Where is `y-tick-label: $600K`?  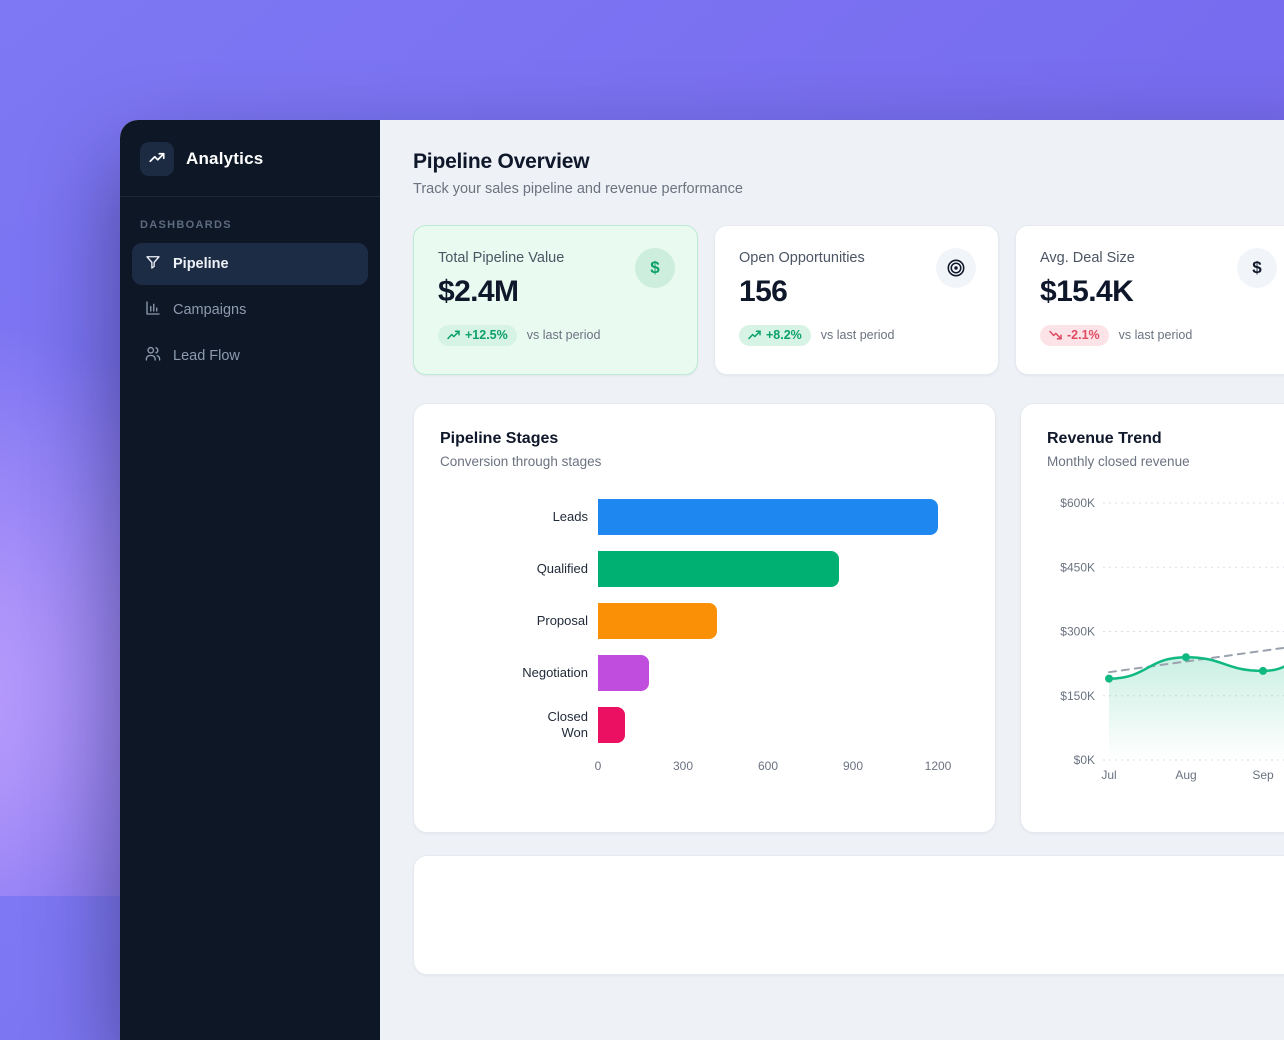
y-tick-label: $600K is located at coordinates (1077, 503).